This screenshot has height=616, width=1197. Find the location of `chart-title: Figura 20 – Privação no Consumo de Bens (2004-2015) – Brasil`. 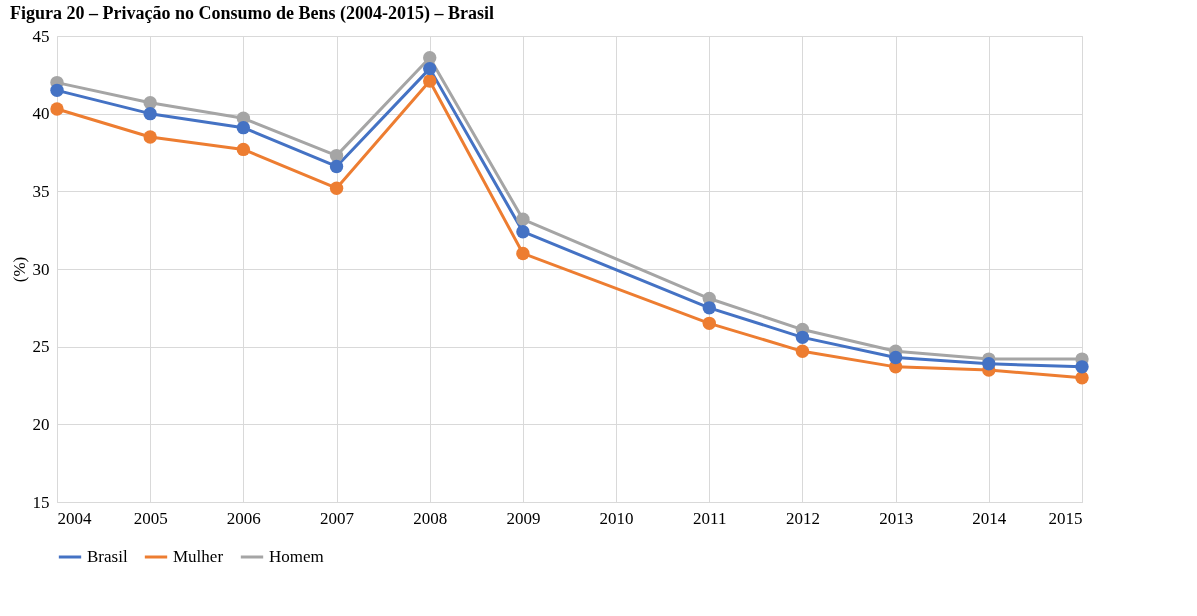

chart-title: Figura 20 – Privação no Consumo de Bens (2004-2015) – Brasil is located at coordinates (252, 13).